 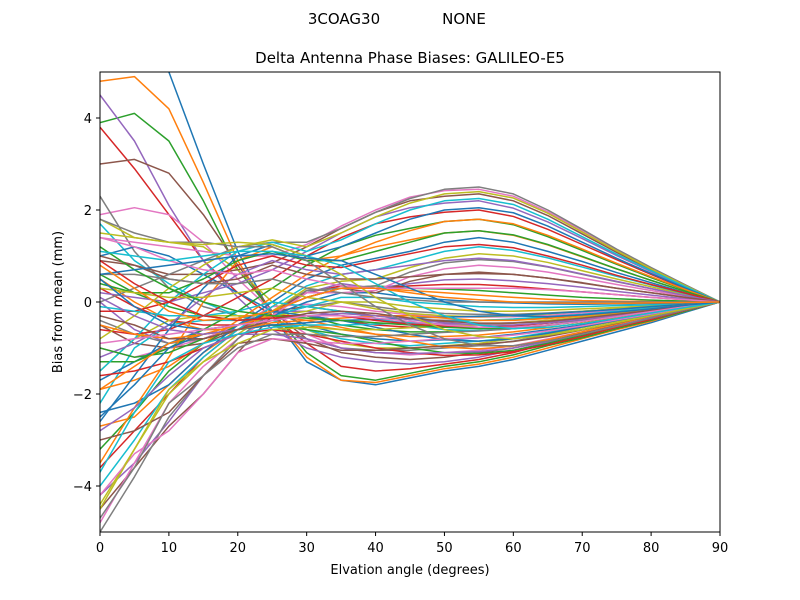 I want to click on y-axis-label: Bias from mean (mm), so click(x=58, y=302).